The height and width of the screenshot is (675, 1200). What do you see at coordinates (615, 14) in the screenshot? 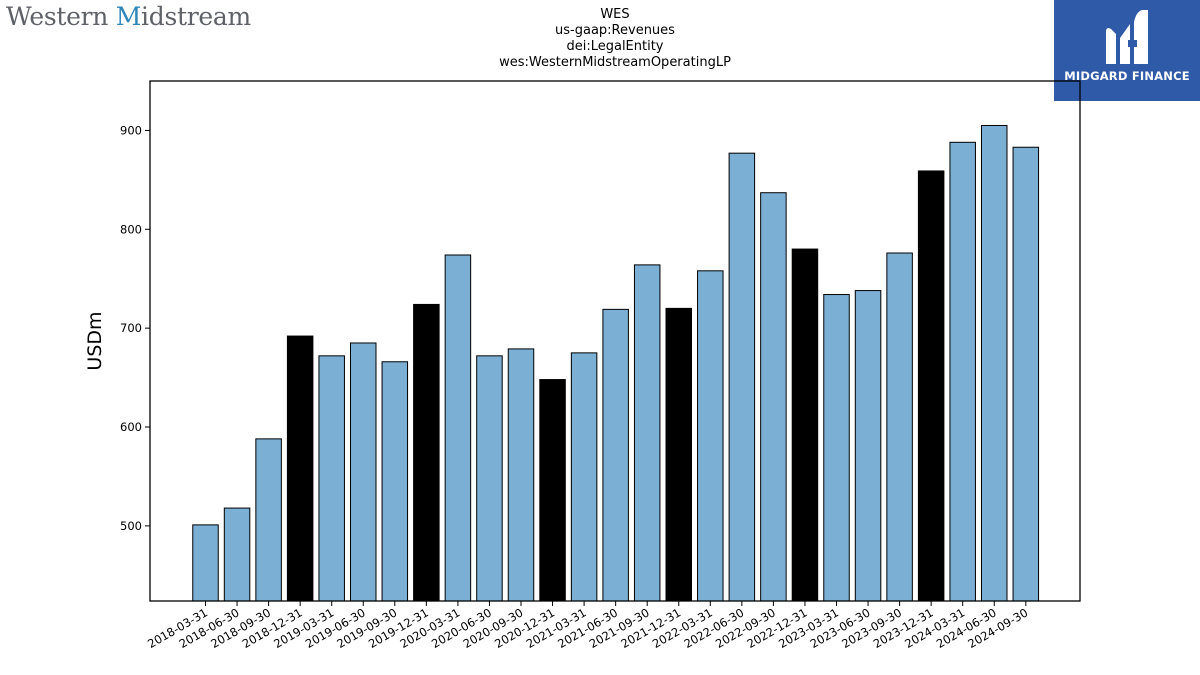
I see `chart-title-line-1: WES` at bounding box center [615, 14].